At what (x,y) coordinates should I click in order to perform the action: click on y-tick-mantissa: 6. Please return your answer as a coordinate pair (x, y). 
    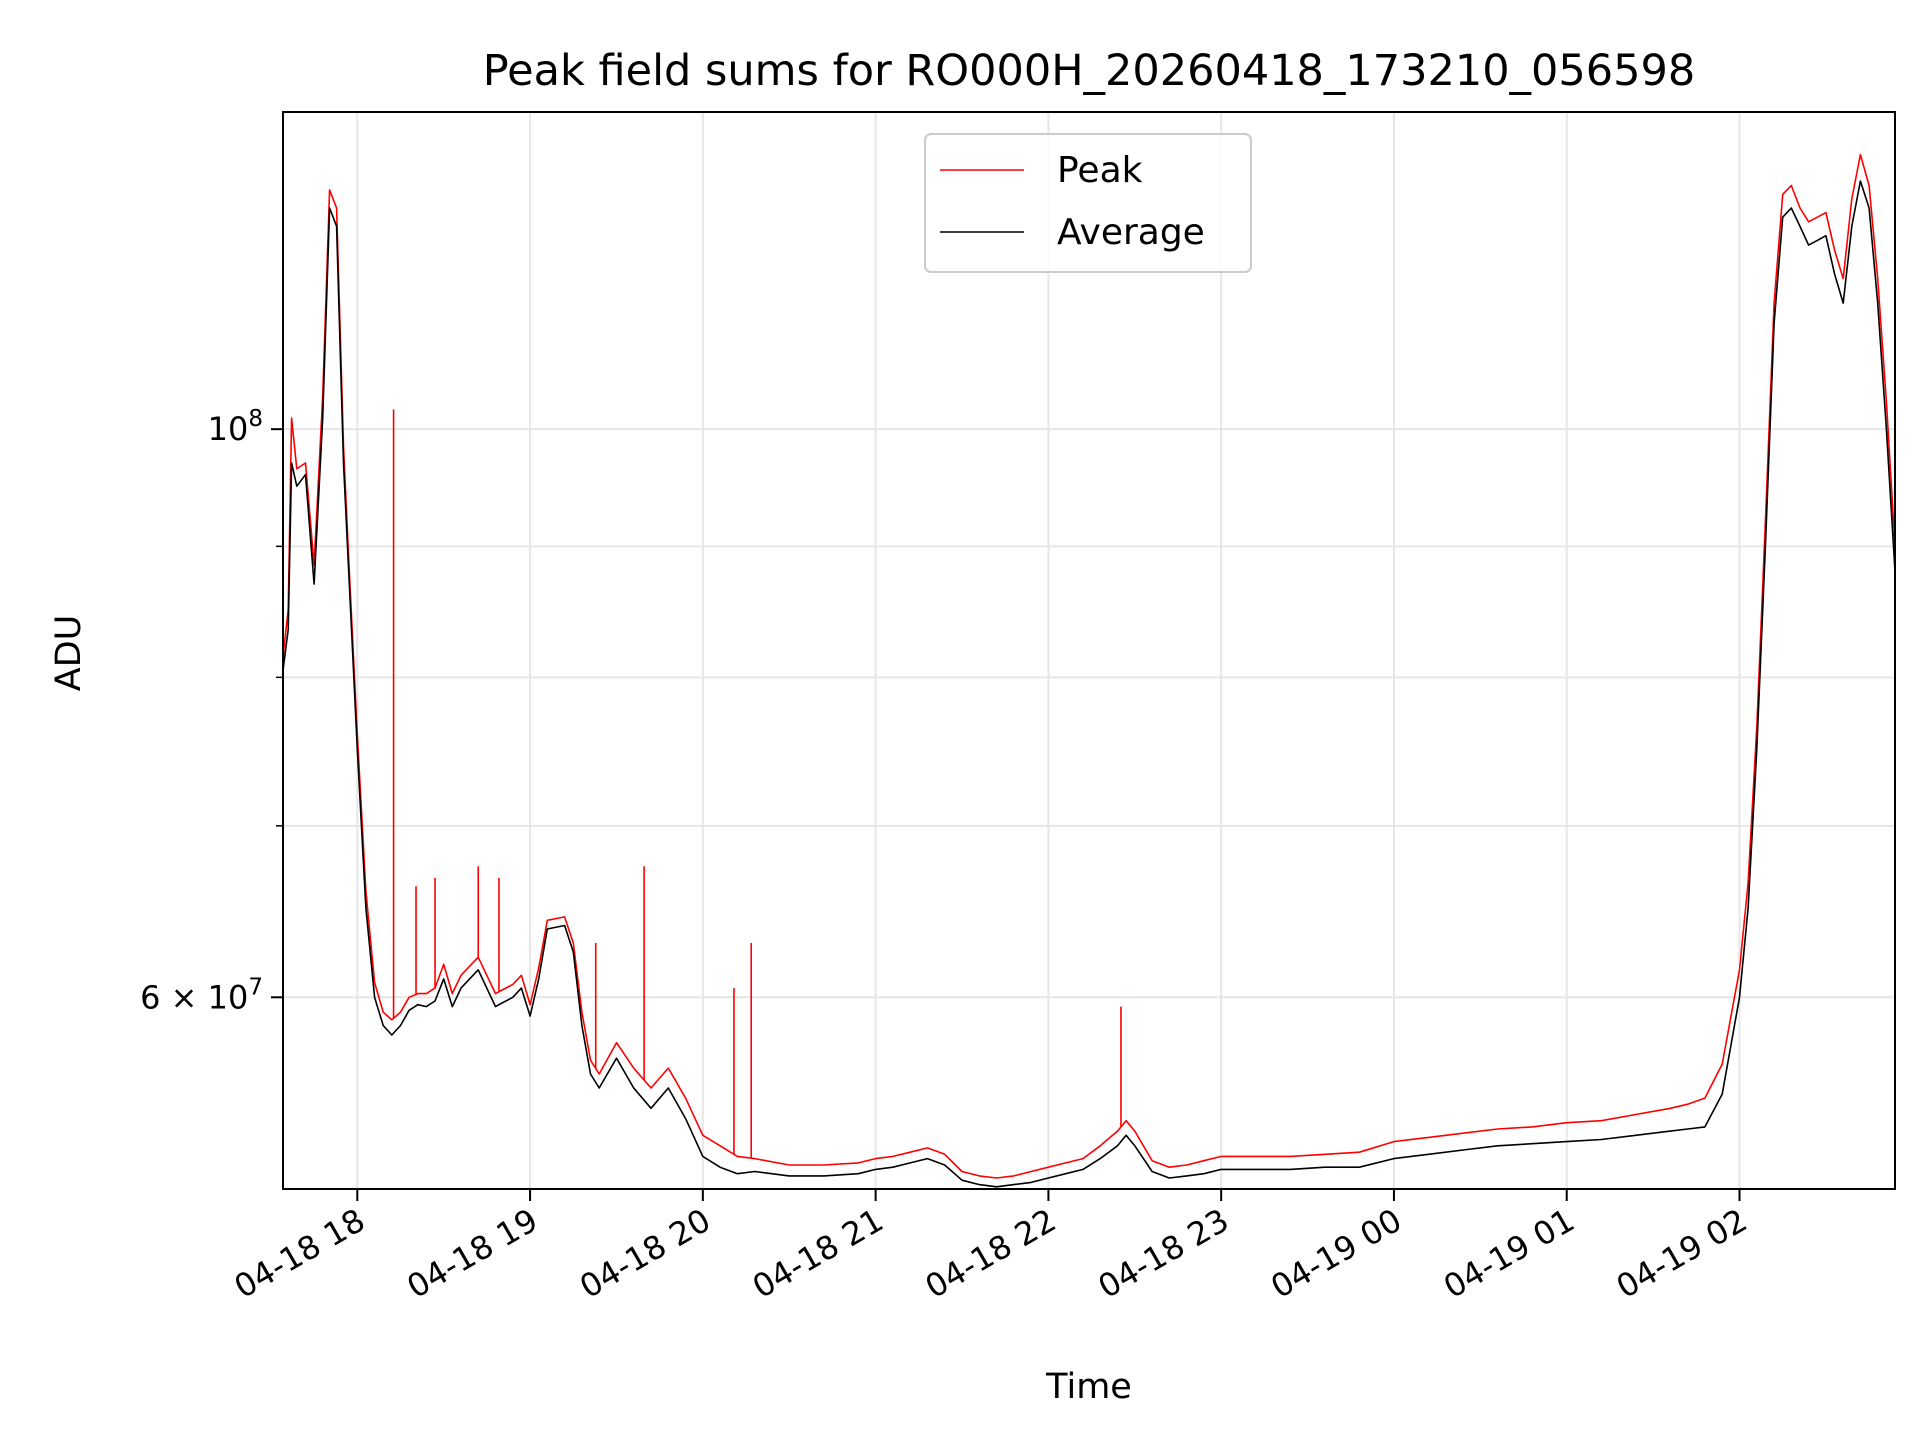
    Looking at the image, I should click on (150, 997).